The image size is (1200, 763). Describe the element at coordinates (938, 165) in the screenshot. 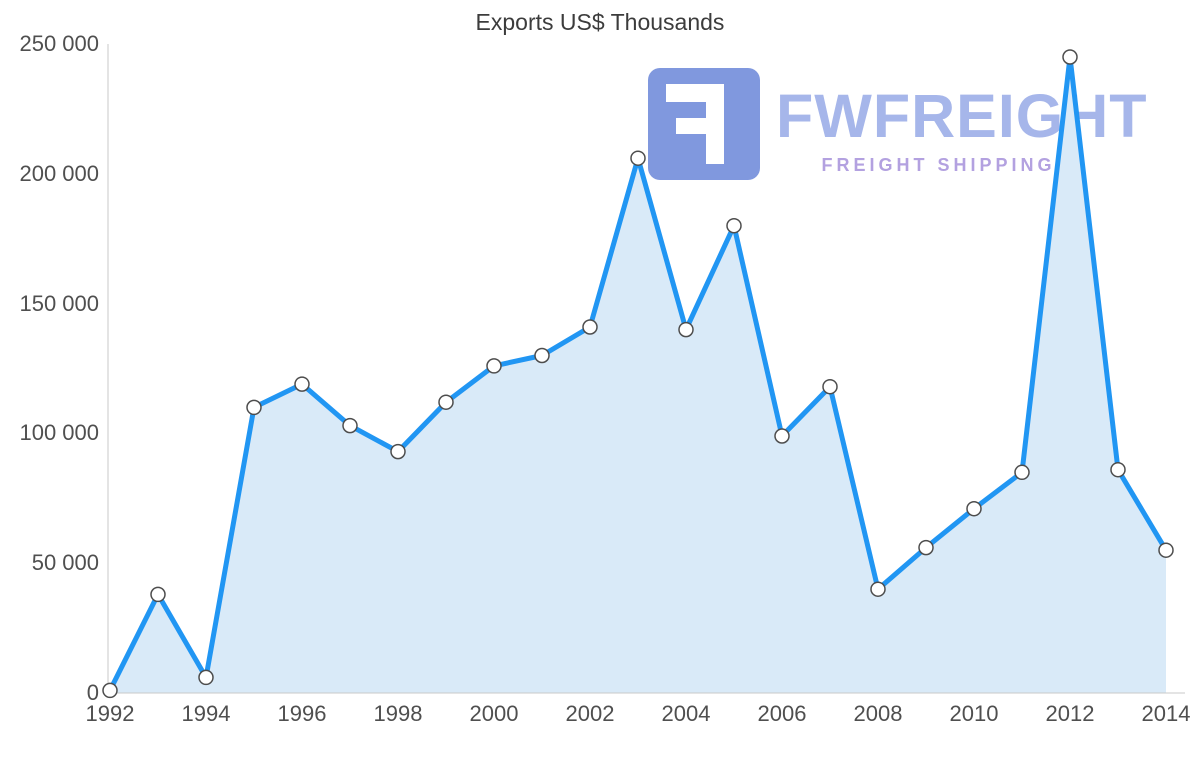

I see `logo-subtitle-text: FREIGHT SHIPPING` at that location.